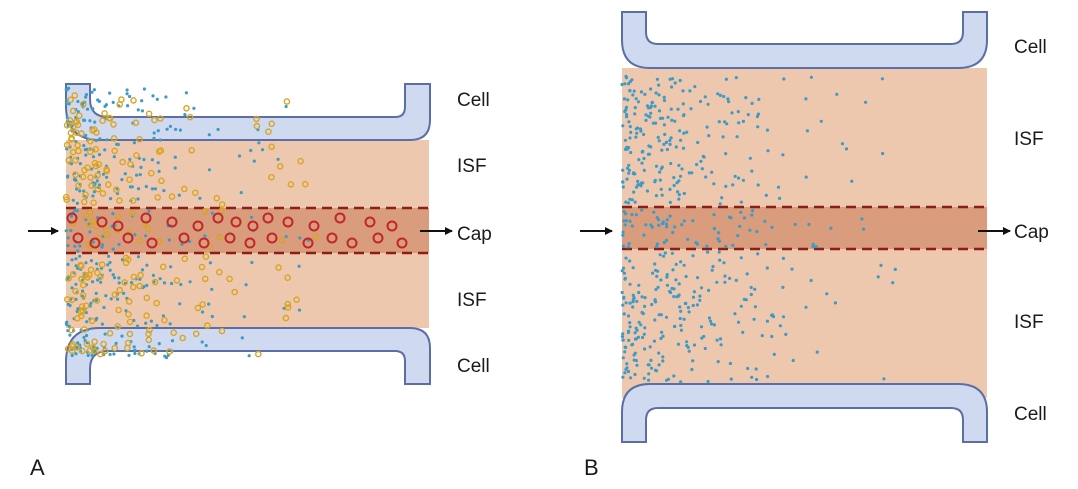 This screenshot has height=489, width=1078. What do you see at coordinates (472, 166) in the screenshot?
I see `panel-a-label-isf-top: ISF` at bounding box center [472, 166].